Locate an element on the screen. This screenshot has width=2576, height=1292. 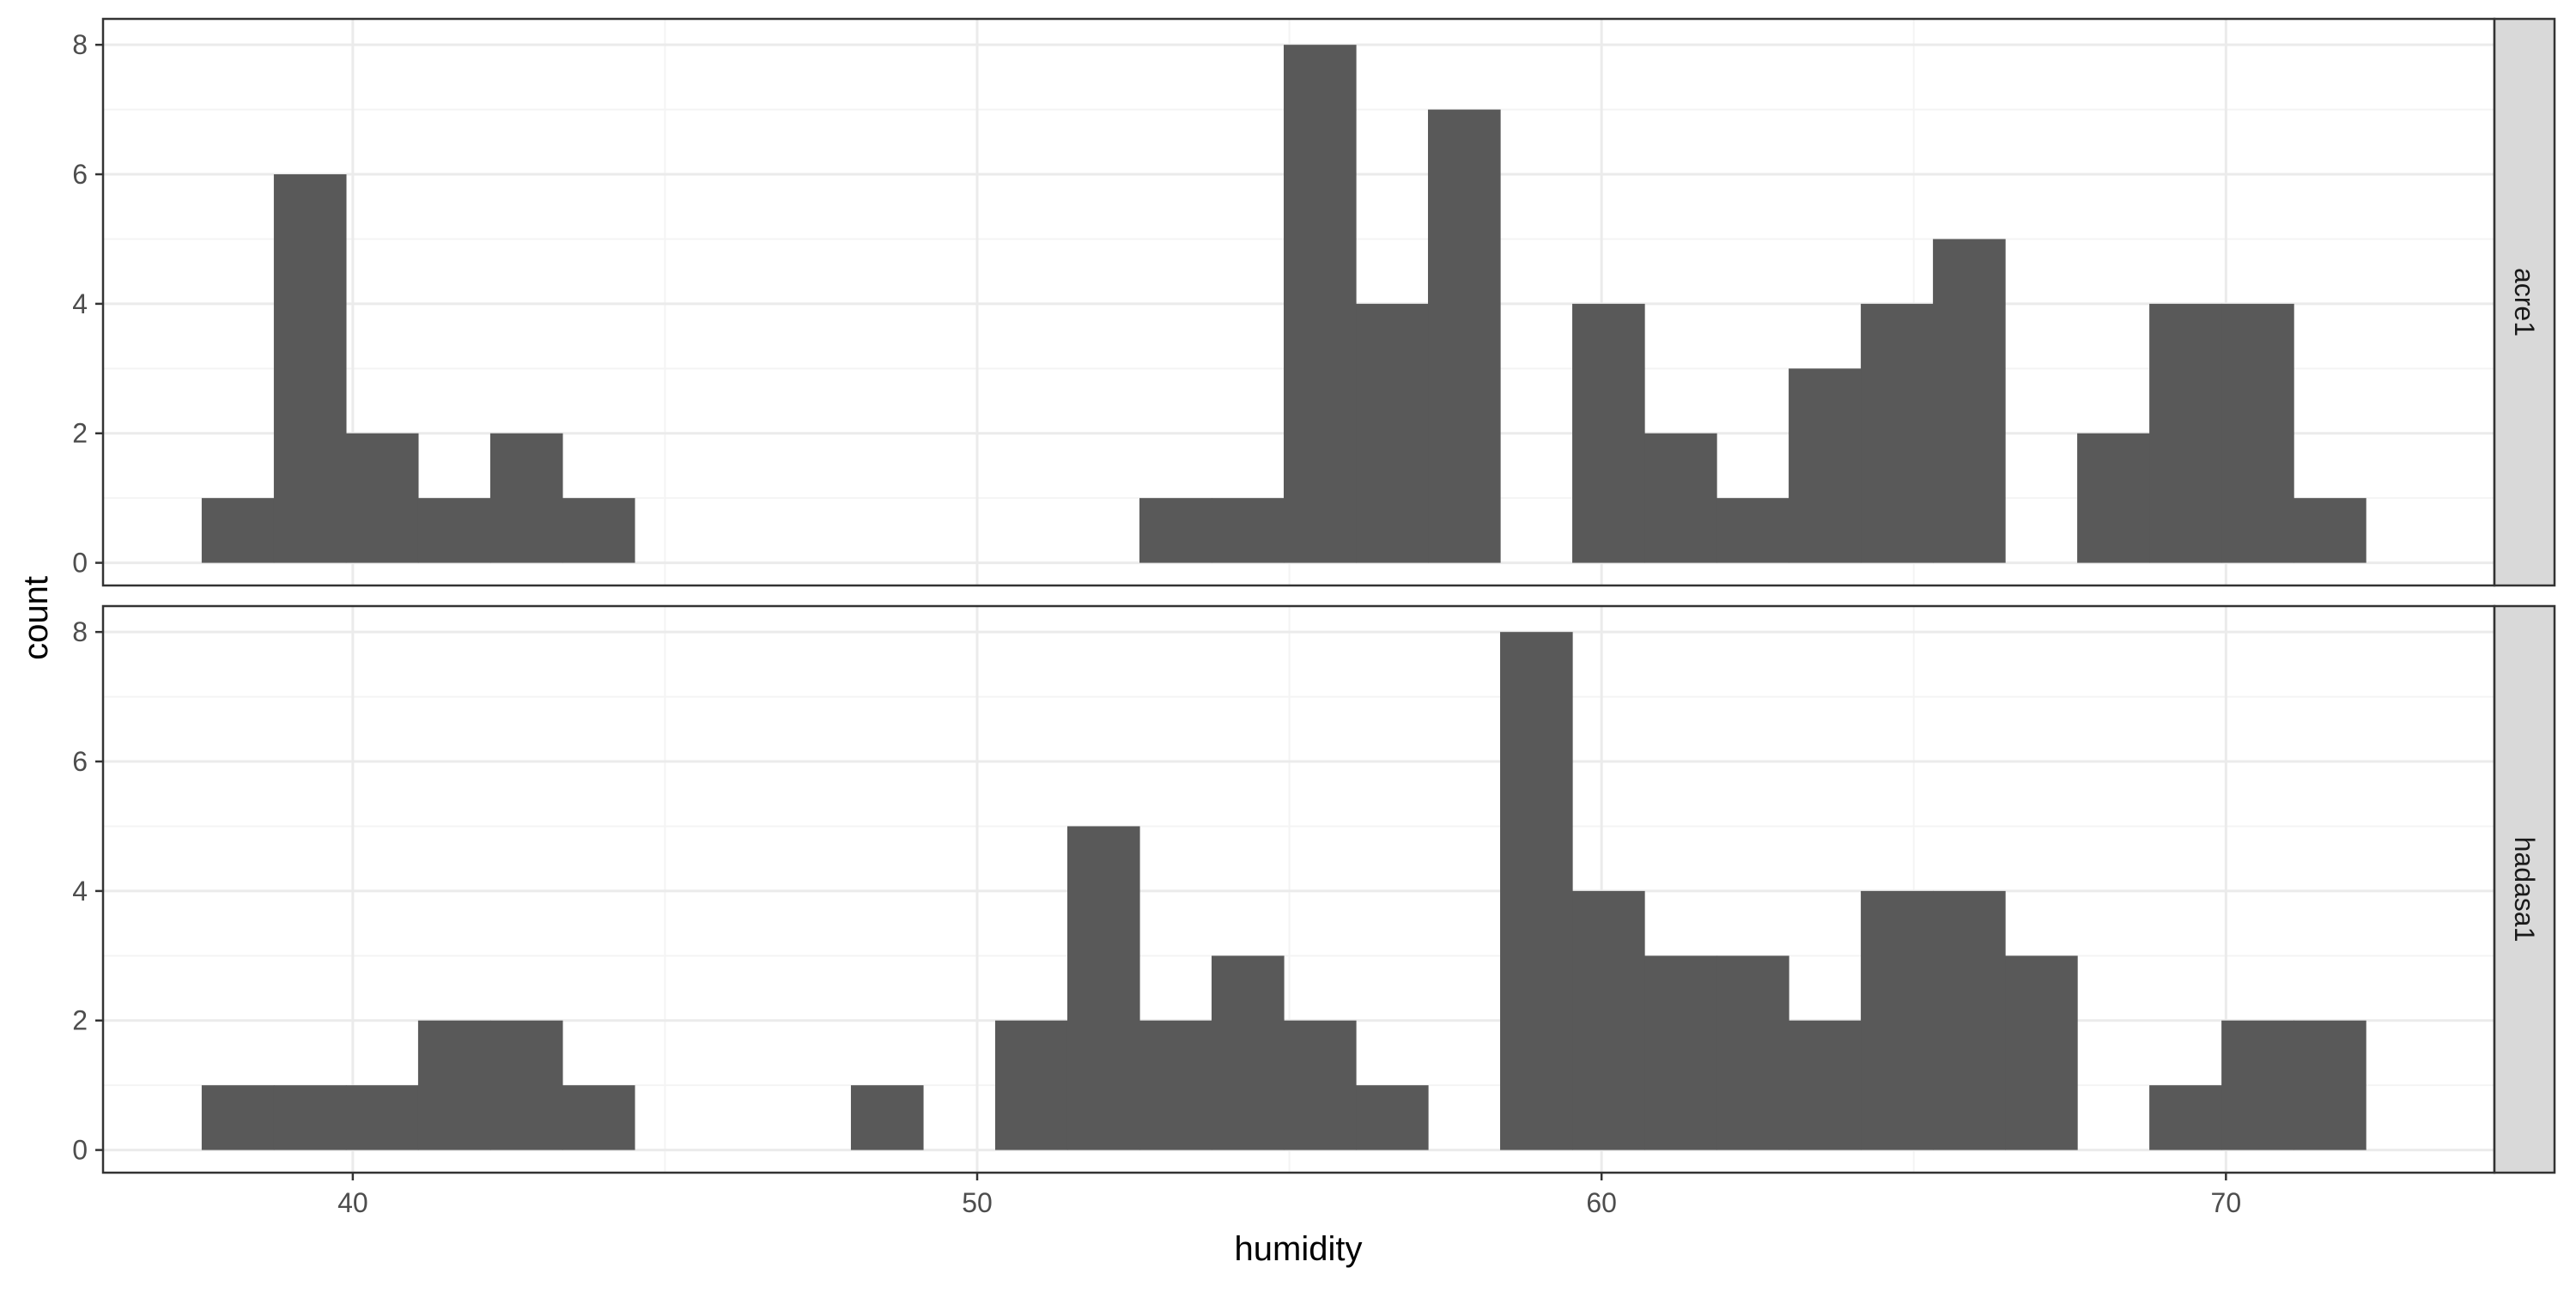
facet-strip-label: acre1 is located at coordinates (2524, 302).